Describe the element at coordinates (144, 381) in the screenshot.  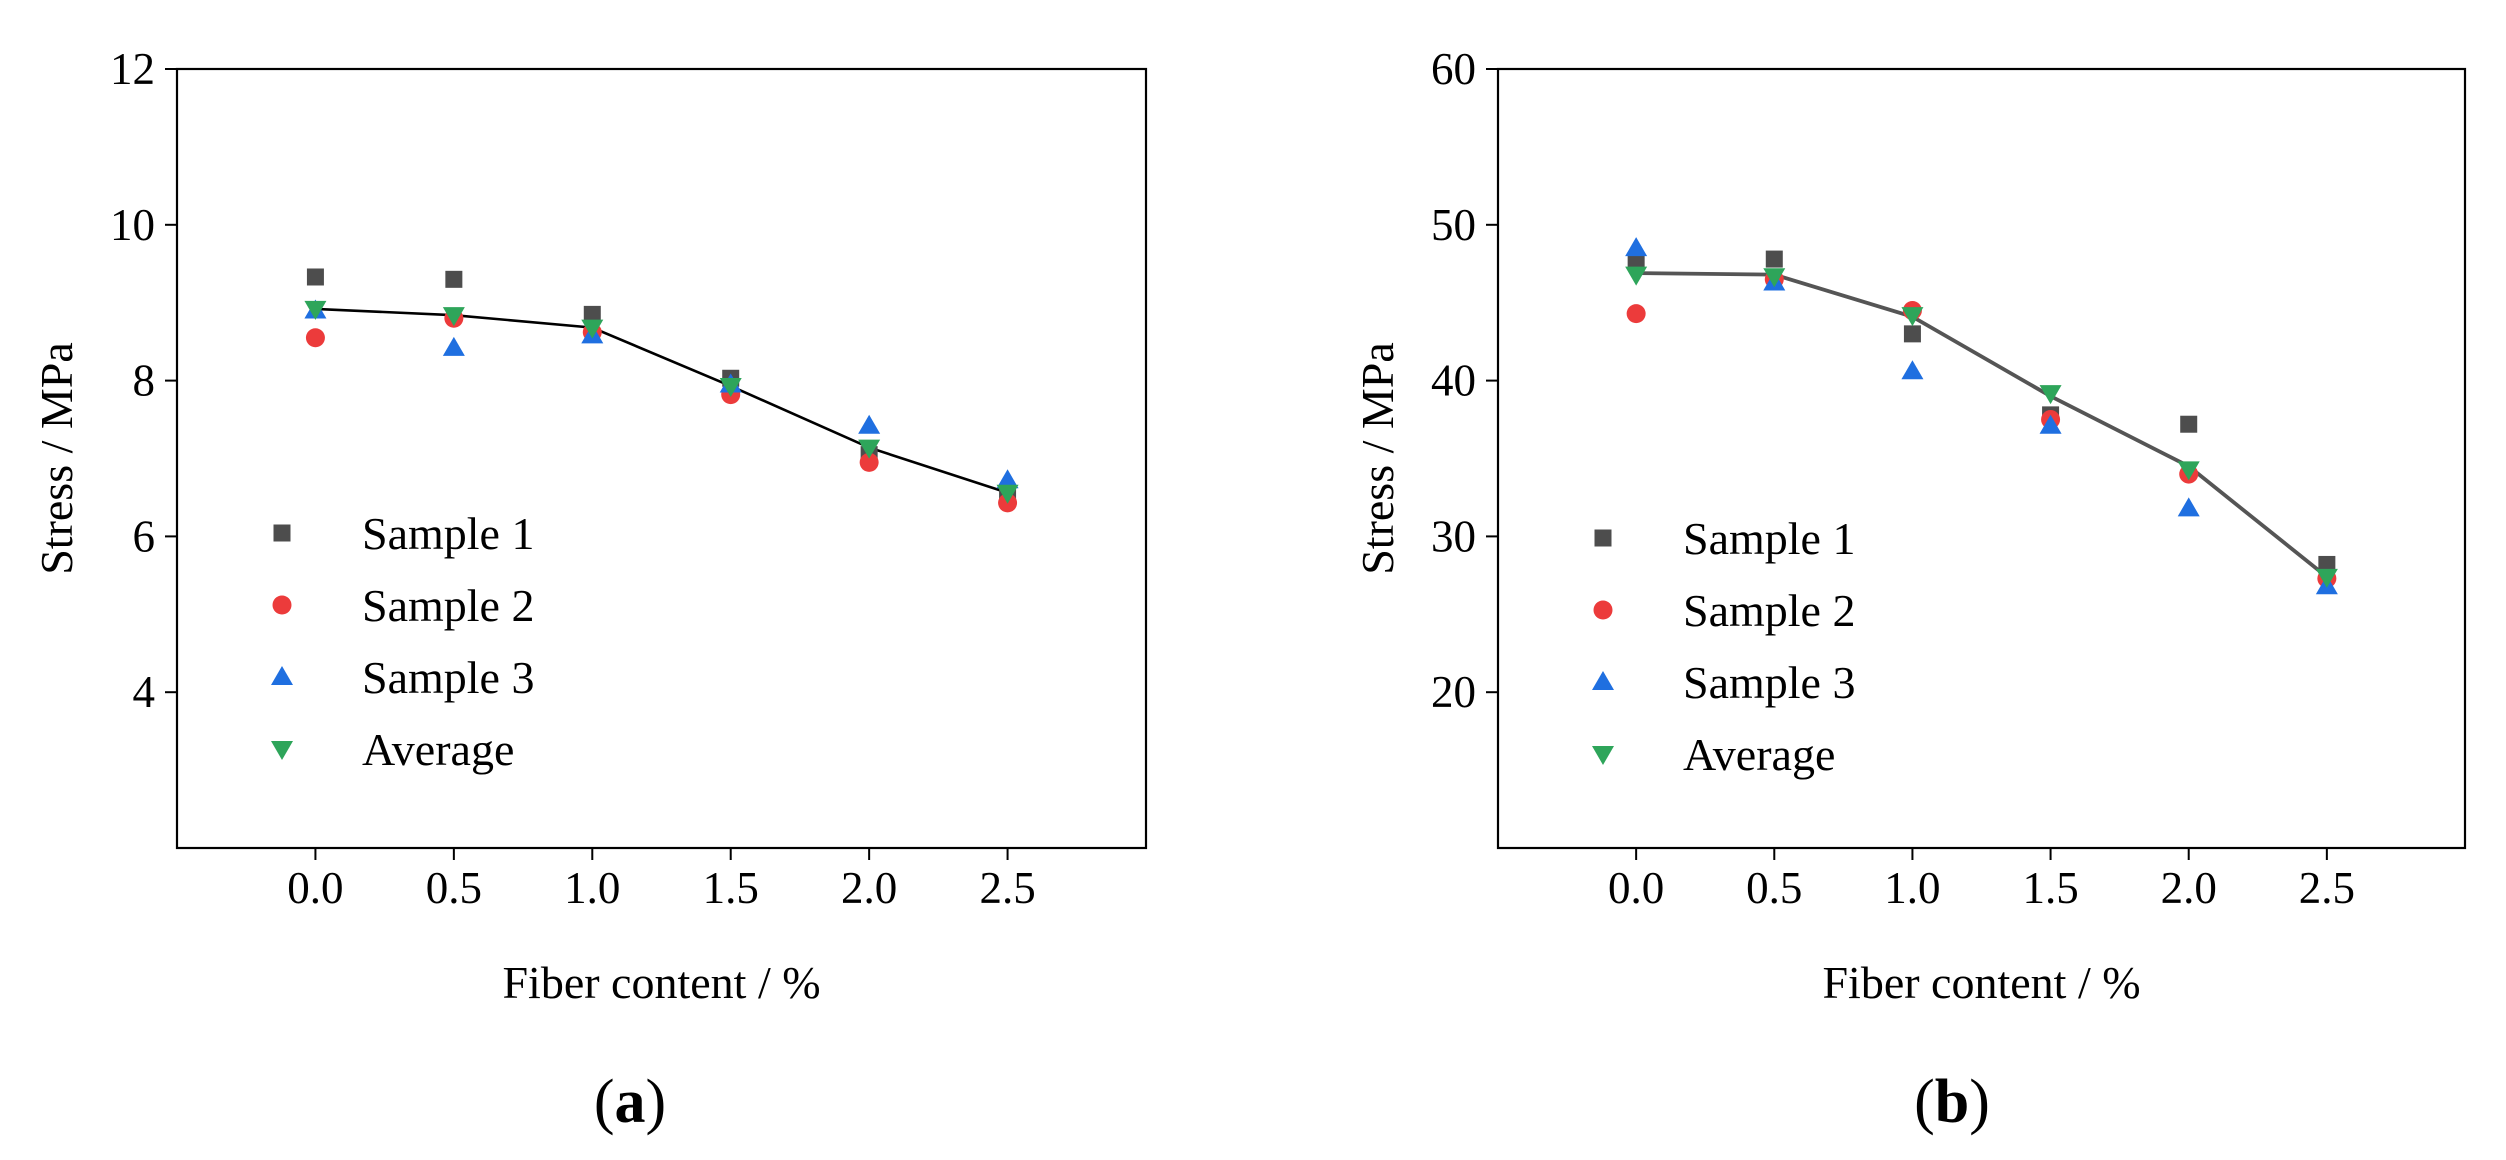
I see `y-tick-label: 8` at that location.